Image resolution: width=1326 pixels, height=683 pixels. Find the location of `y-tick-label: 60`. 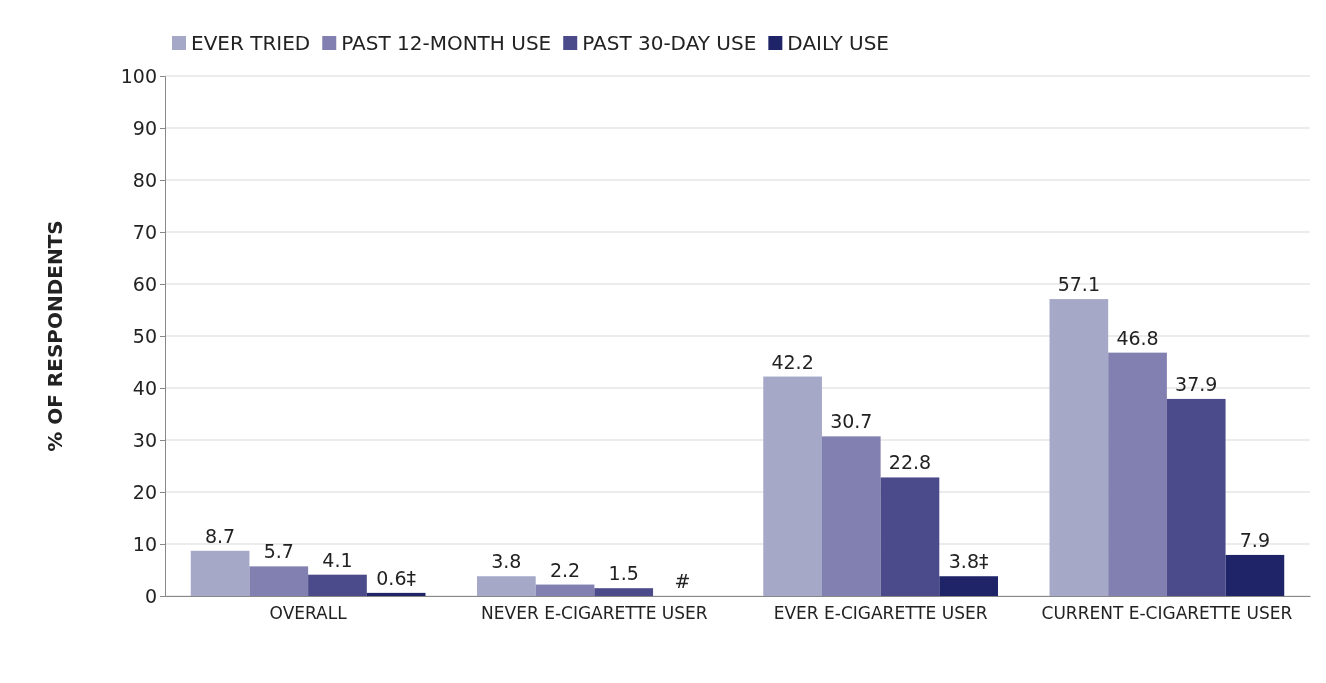

y-tick-label: 60 is located at coordinates (144, 283).